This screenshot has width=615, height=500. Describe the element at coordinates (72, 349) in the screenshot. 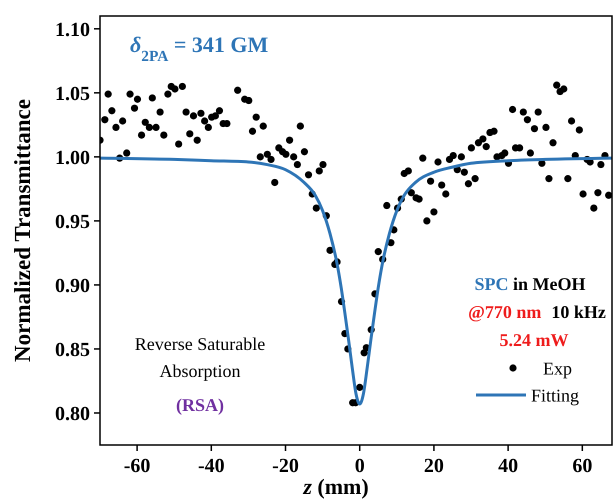

I see `y-tick-label: 0.85` at that location.